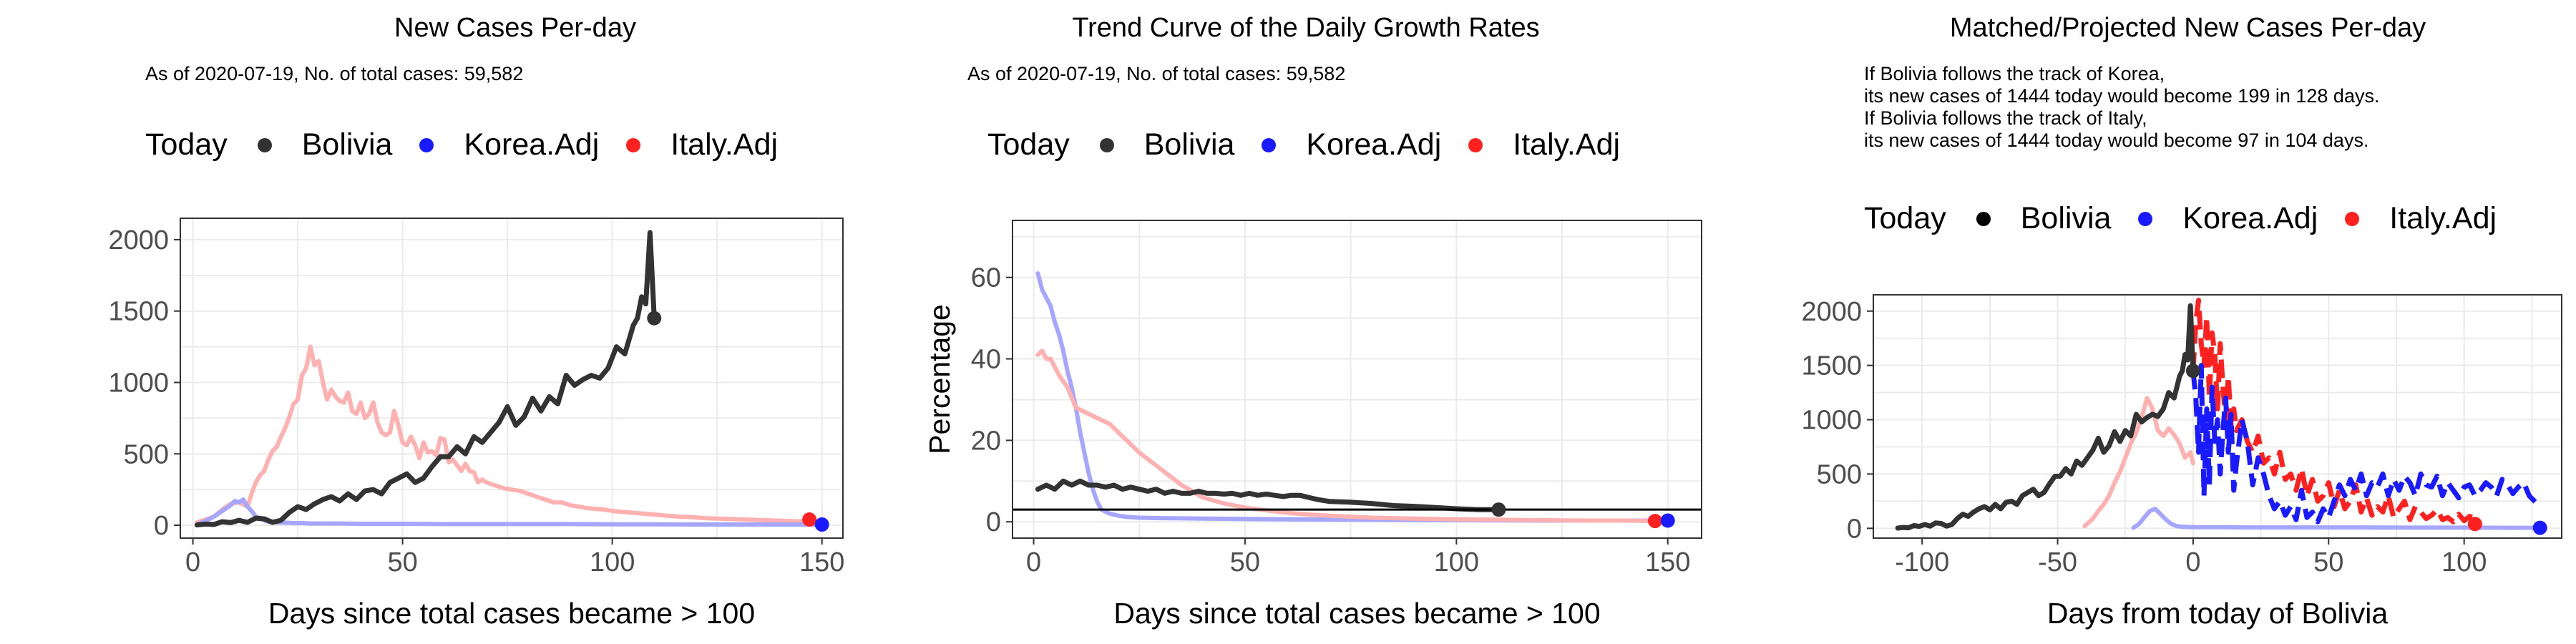 This screenshot has height=644, width=2576. I want to click on y-tick-label: 1000, so click(1831, 421).